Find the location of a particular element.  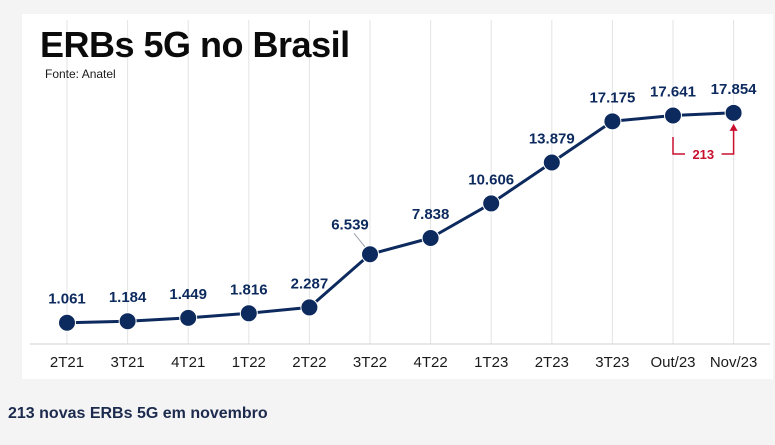

x-tick-label: 3T21 is located at coordinates (127, 362).